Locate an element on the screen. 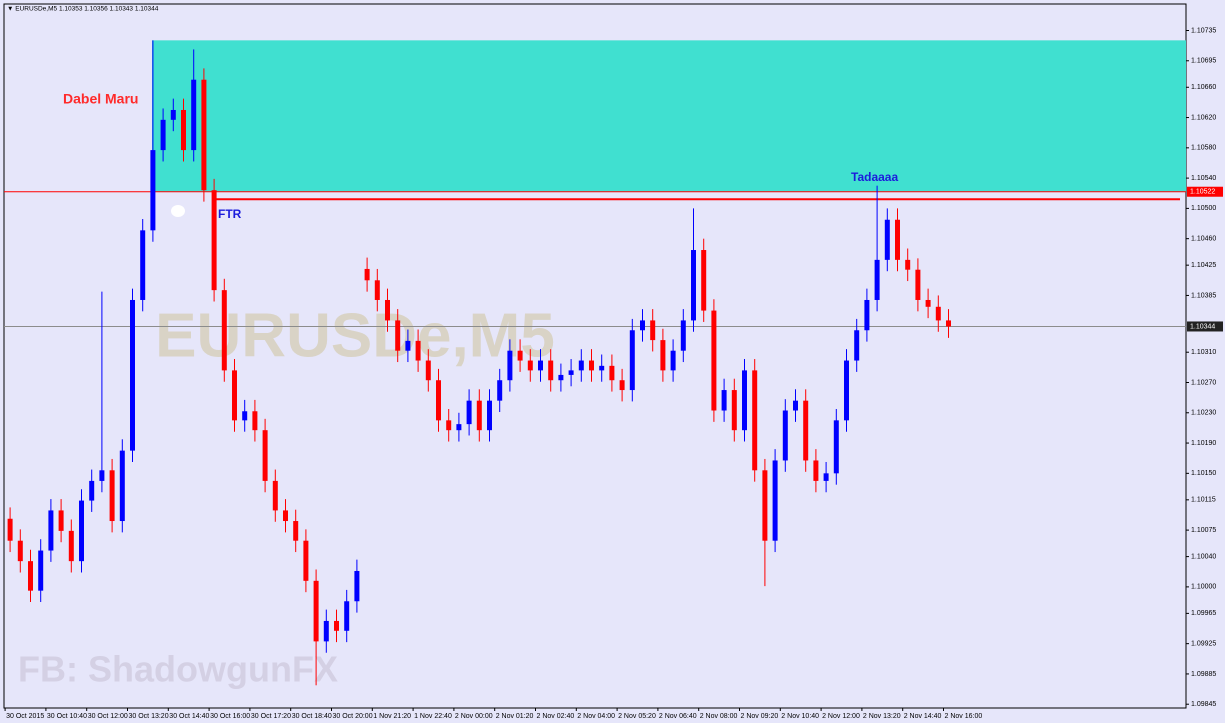 This screenshot has width=1225, height=723. y-tick-label: 1.09845 is located at coordinates (1203, 704).